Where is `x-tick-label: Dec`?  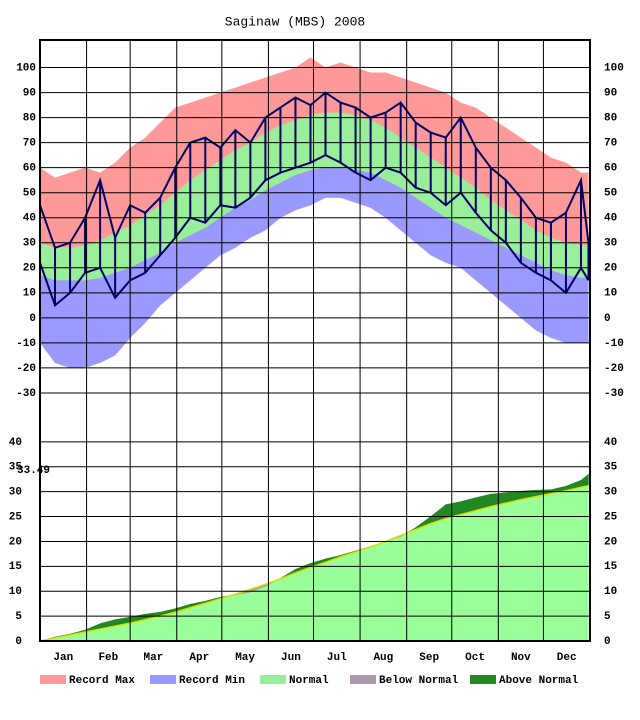 x-tick-label: Dec is located at coordinates (567, 658).